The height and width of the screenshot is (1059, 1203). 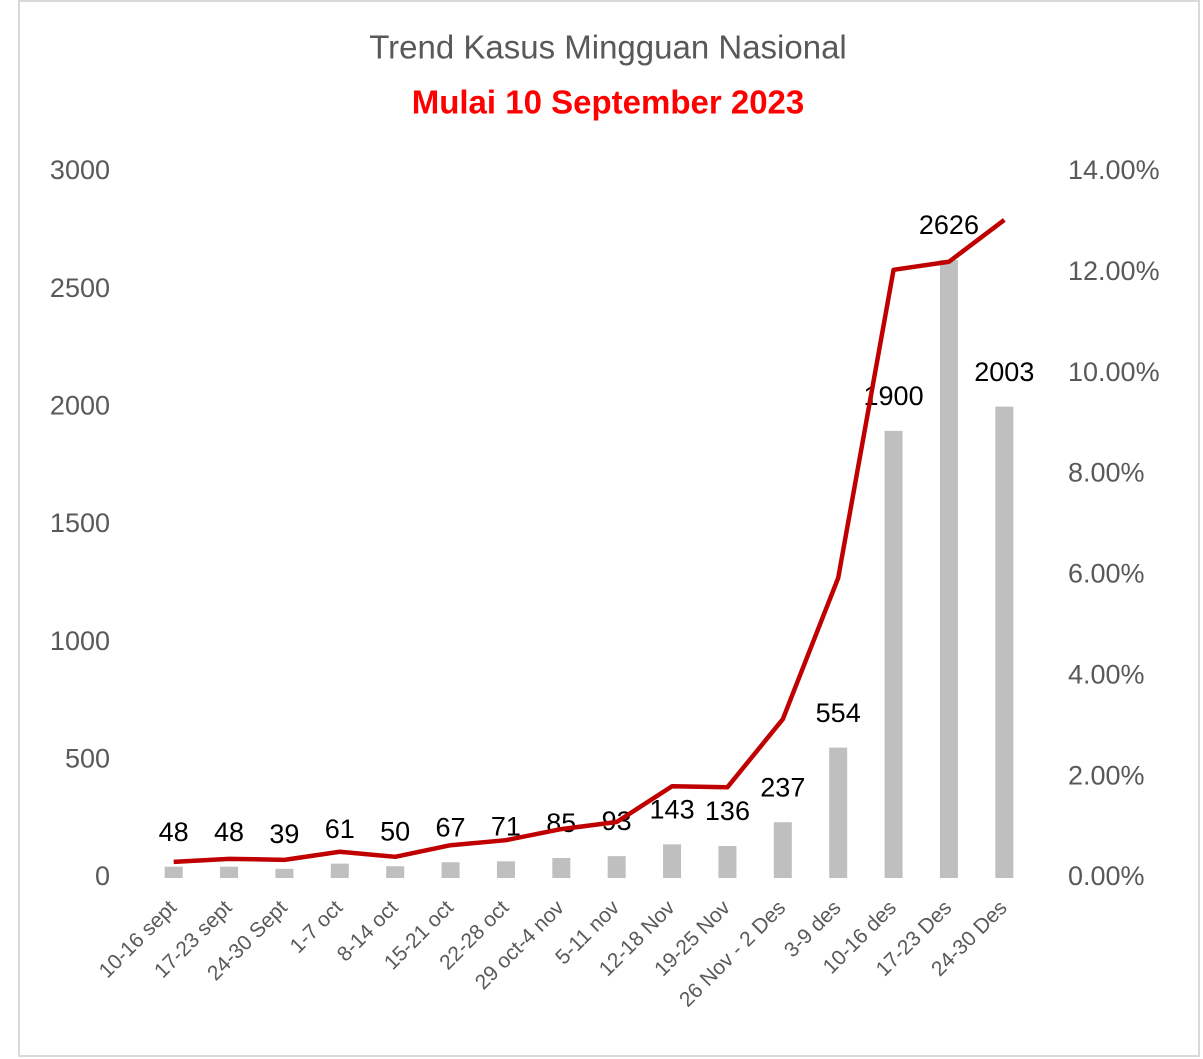 What do you see at coordinates (80, 523) in the screenshot?
I see `y-tick-label: 1500` at bounding box center [80, 523].